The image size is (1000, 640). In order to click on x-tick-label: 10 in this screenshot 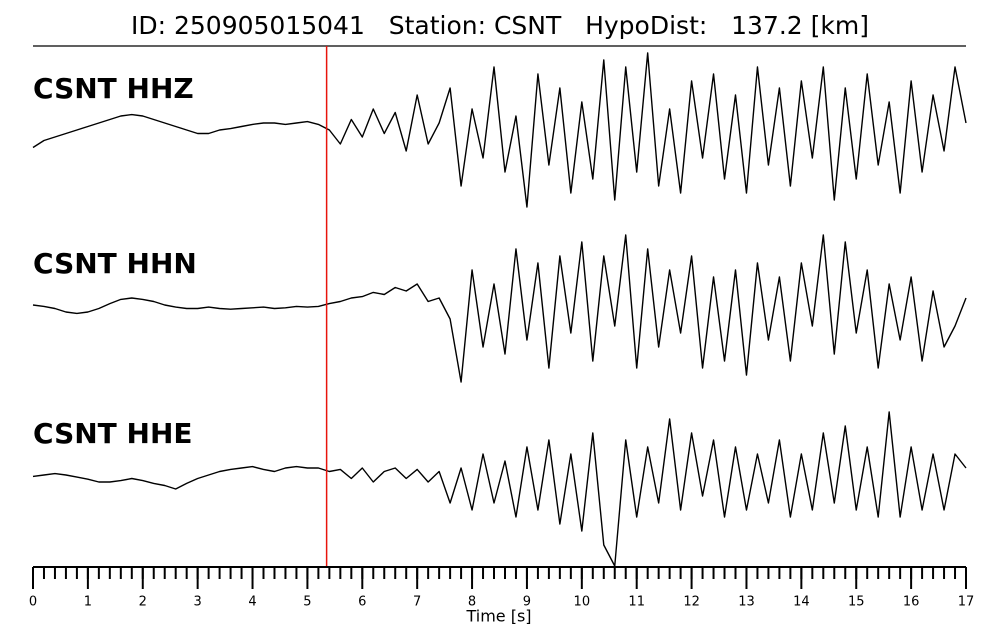, I will do `click(582, 602)`.